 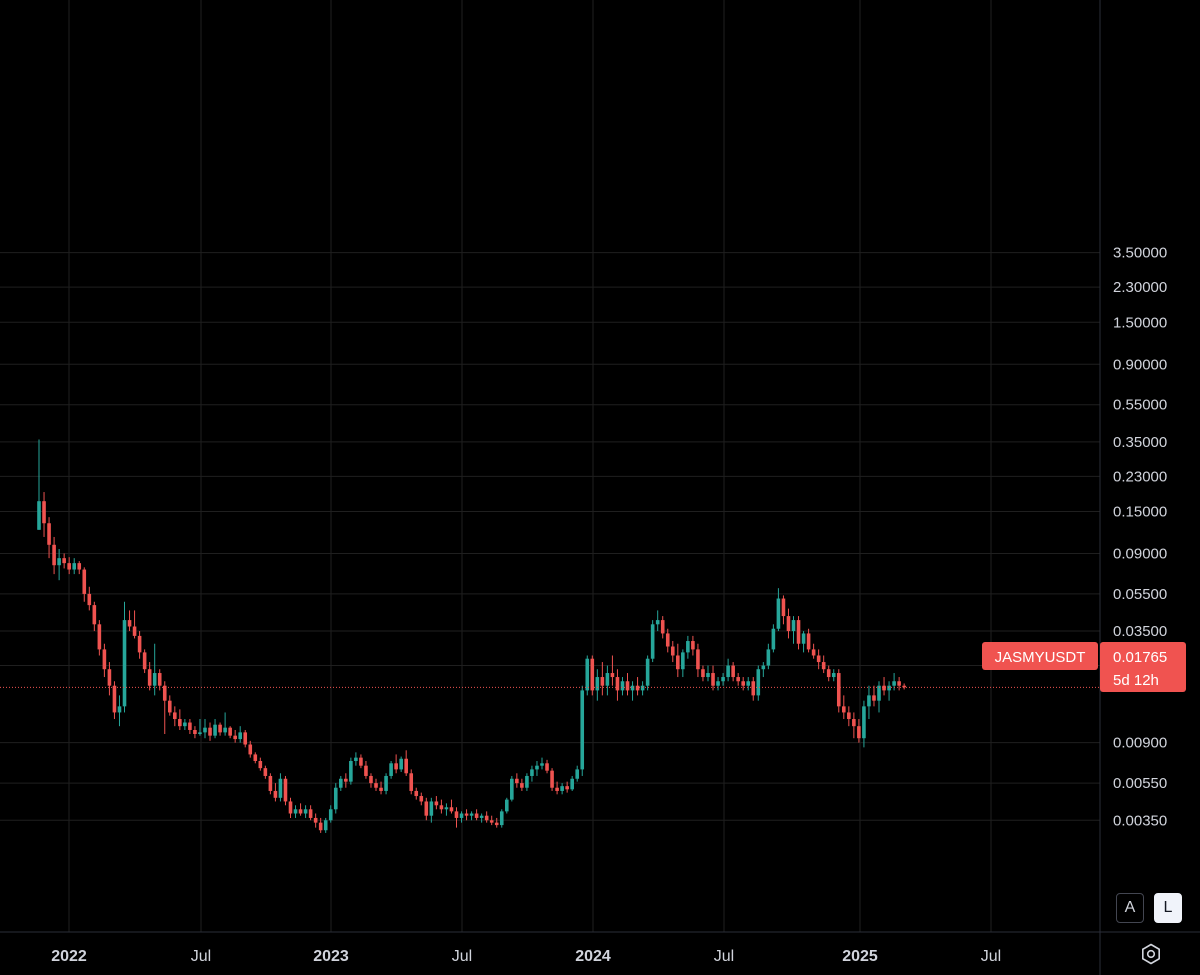 I want to click on log-scale-button: L, so click(x=1168, y=908).